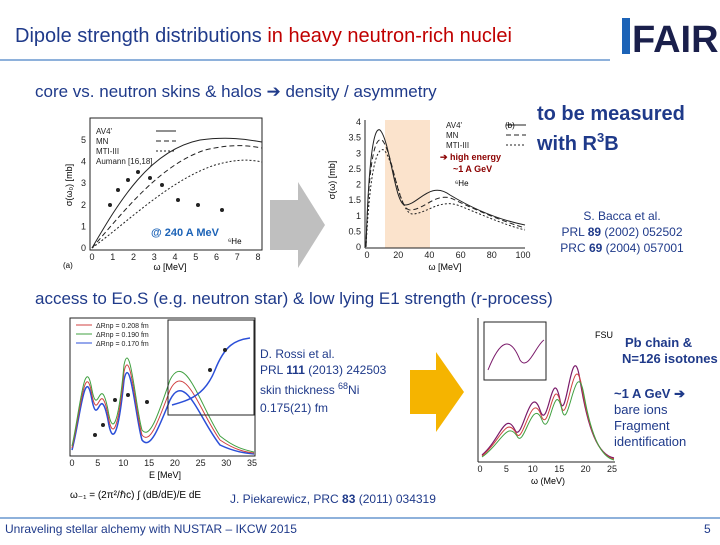 The image size is (720, 545). What do you see at coordinates (112, 257) in the screenshot?
I see `x-tick-label: 1` at bounding box center [112, 257].